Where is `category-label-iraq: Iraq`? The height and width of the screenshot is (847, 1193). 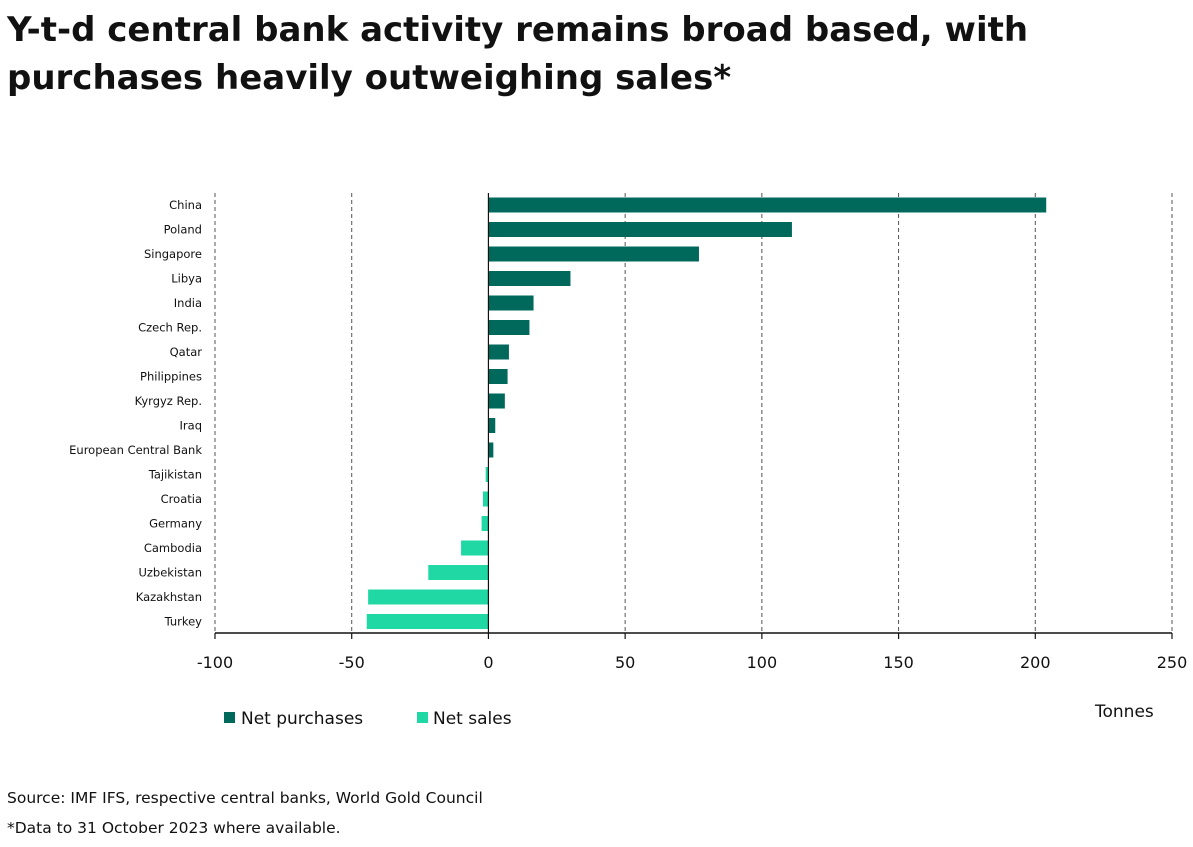 category-label-iraq: Iraq is located at coordinates (191, 426).